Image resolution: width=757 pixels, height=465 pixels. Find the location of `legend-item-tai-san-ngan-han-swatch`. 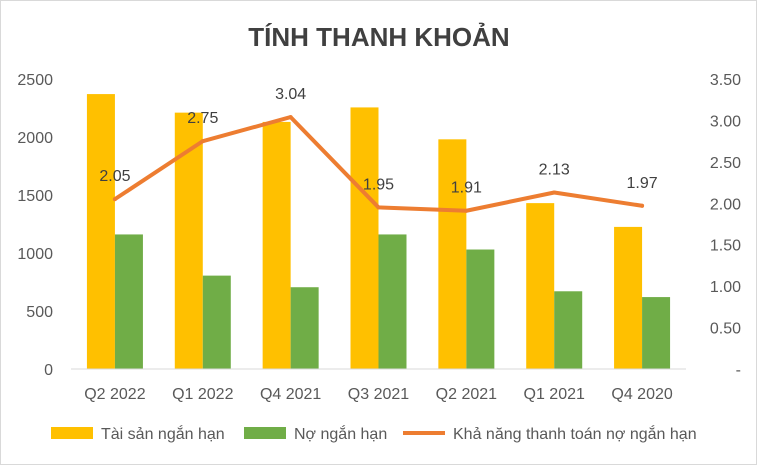

legend-item-tai-san-ngan-han-swatch is located at coordinates (72, 433).